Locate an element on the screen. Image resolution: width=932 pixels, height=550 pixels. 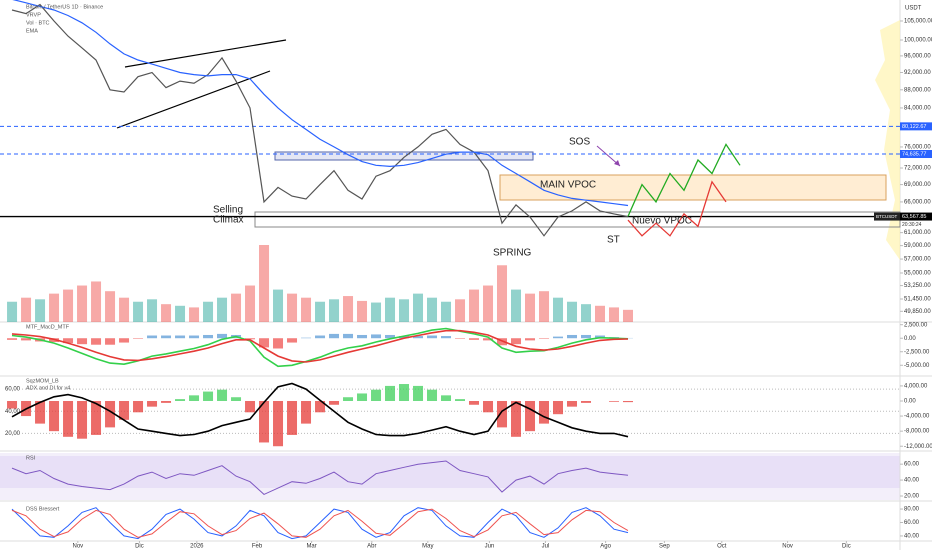
arrow-head is located at coordinates (617, 163).